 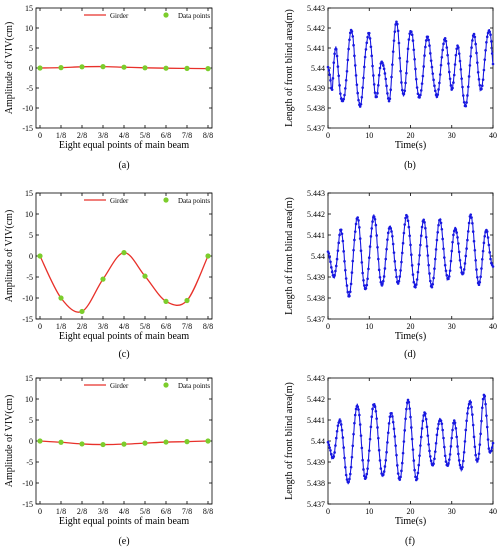 I want to click on y-tick-label: 15, so click(x=29, y=193).